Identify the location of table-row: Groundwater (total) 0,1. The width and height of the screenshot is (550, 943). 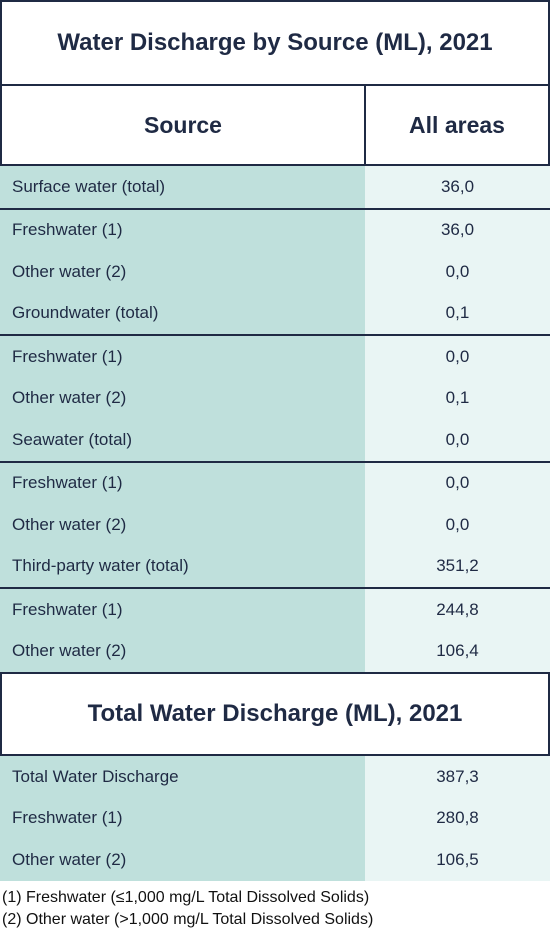
(275, 313).